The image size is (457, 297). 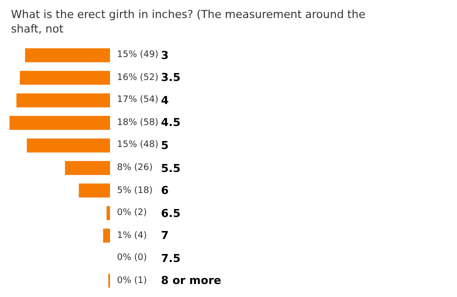 I want to click on data-label: 0% (2), so click(x=132, y=213).